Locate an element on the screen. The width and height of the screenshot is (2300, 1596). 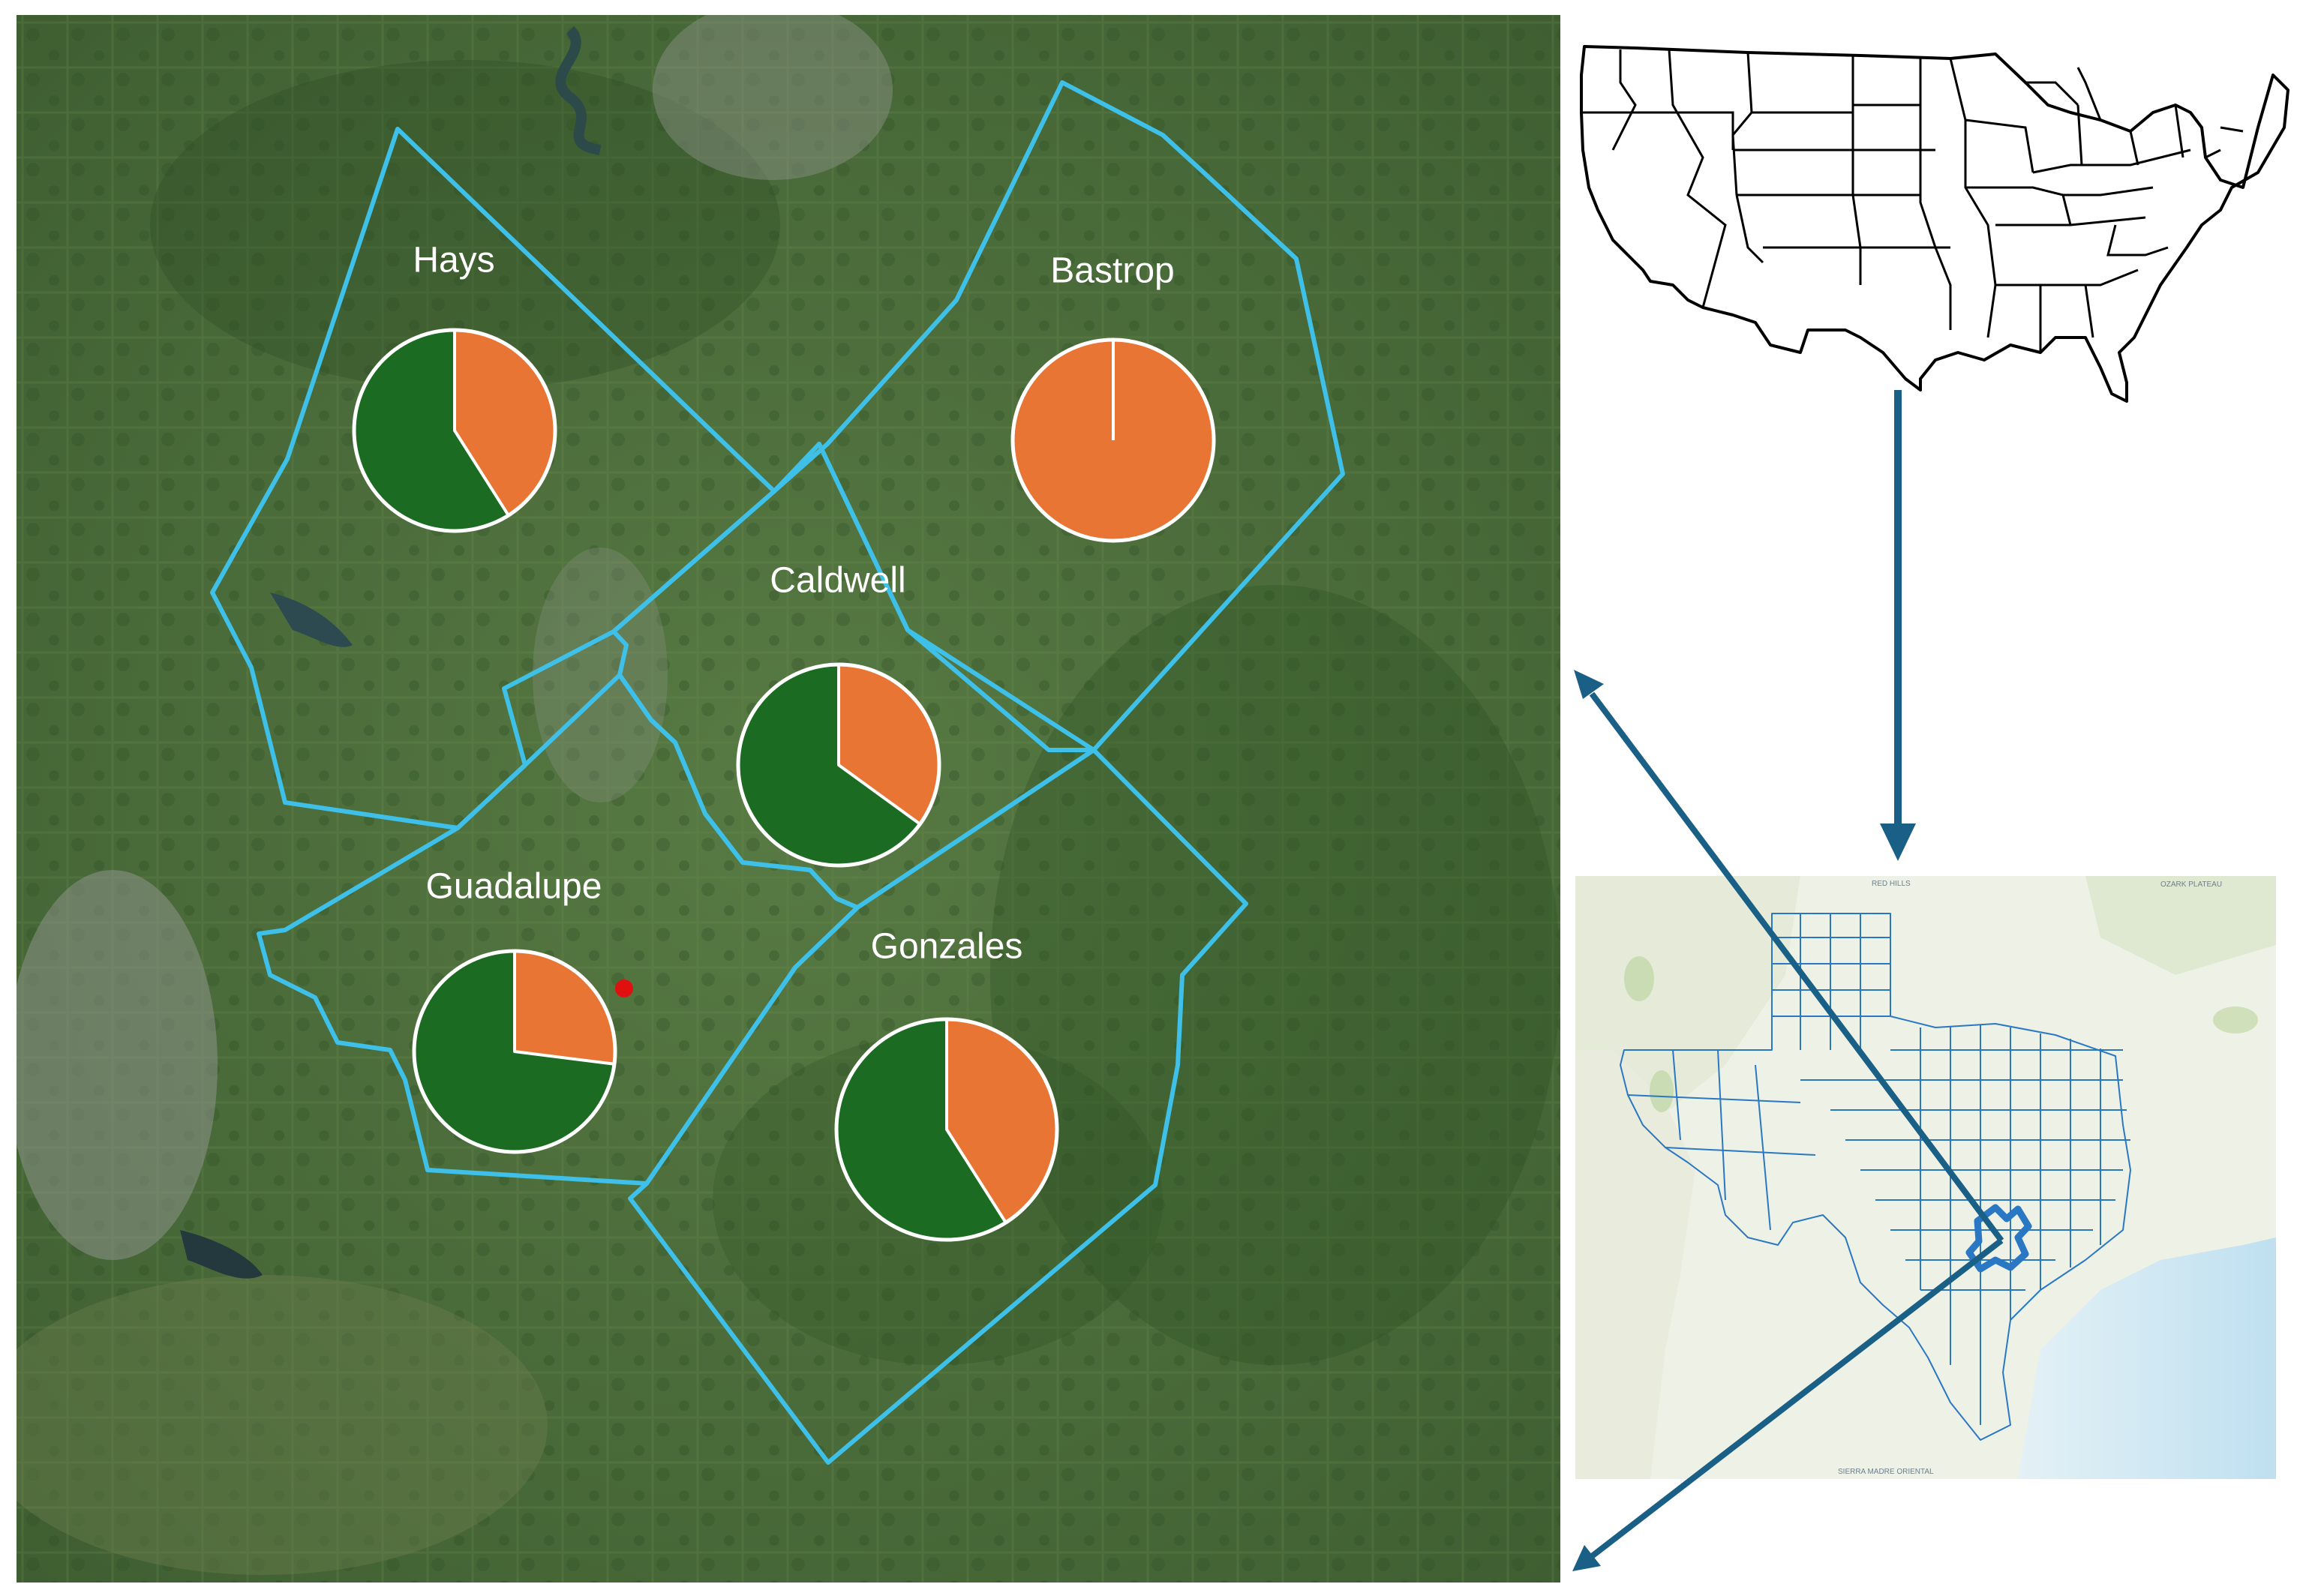
pie-caldwell is located at coordinates (838, 765).